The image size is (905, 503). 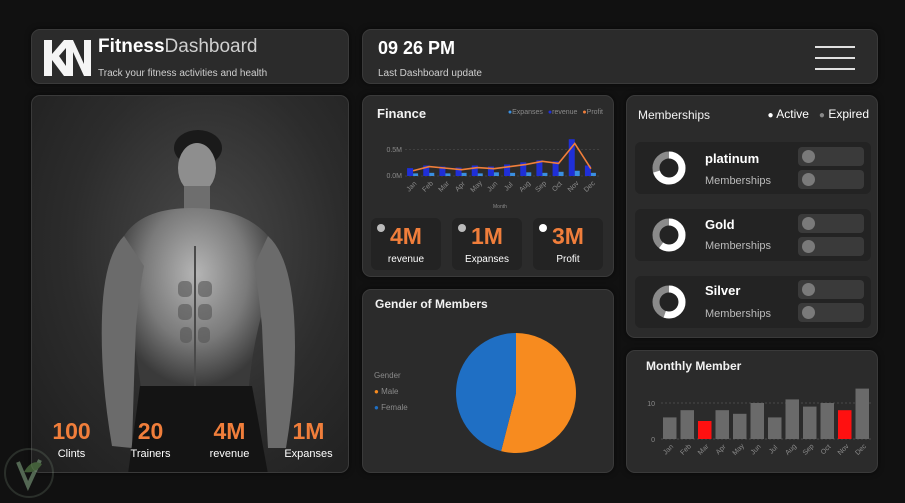 I want to click on hamburger-menu-icon, so click(x=835, y=57).